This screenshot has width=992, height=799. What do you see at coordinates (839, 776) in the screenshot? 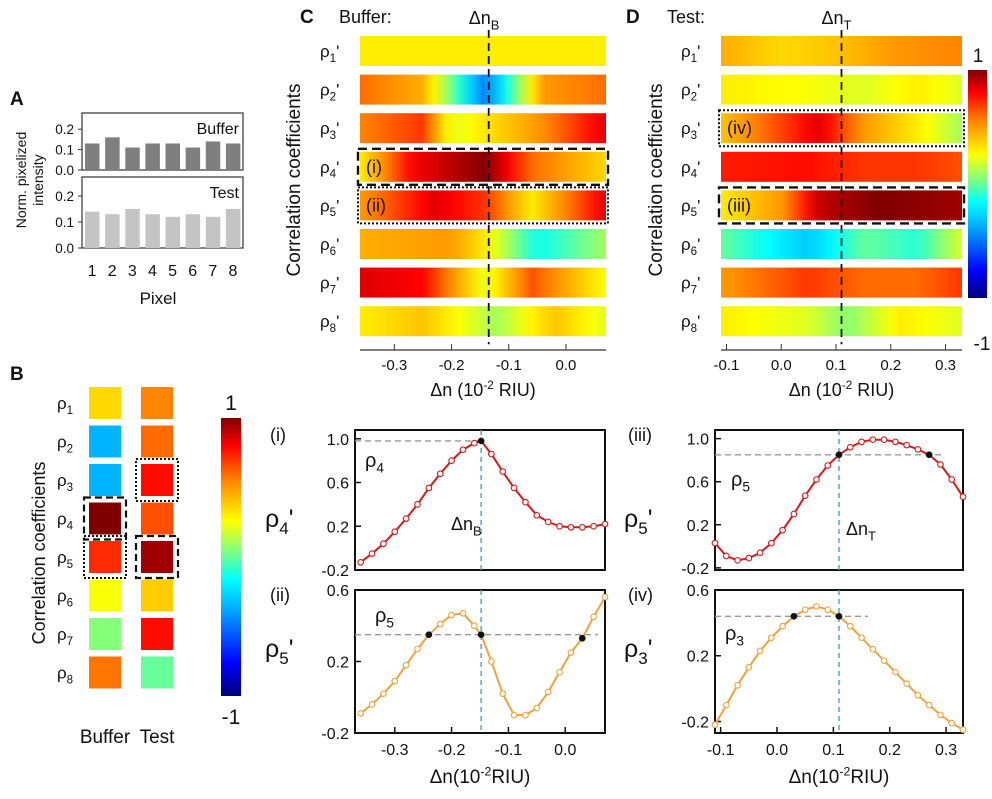
I see `panelDiv-xlabel: Δn(10-2RIU)` at bounding box center [839, 776].